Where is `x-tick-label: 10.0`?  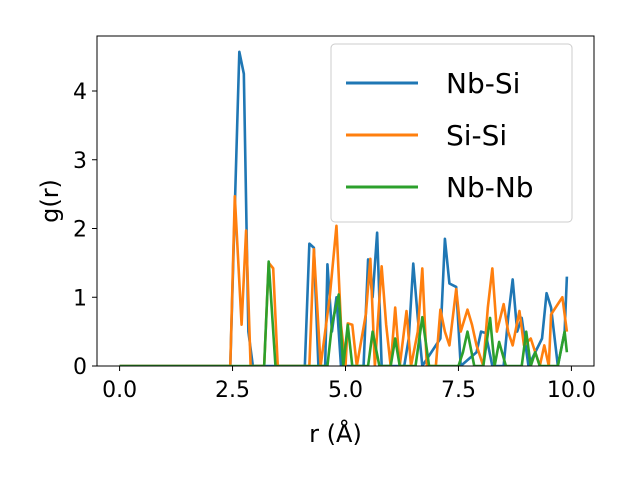
x-tick-label: 10.0 is located at coordinates (571, 390).